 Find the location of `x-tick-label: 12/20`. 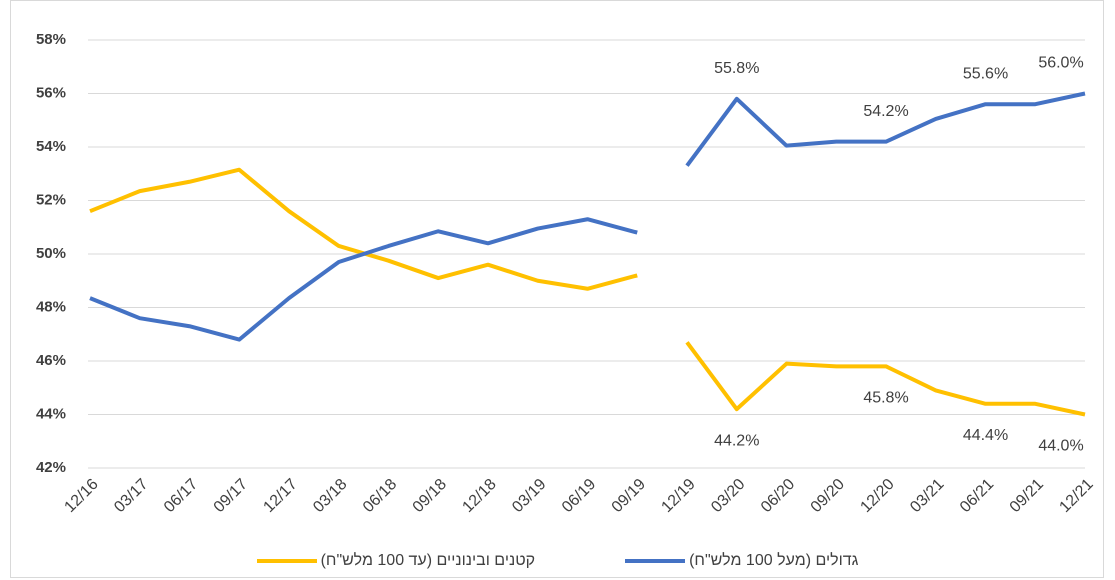

x-tick-label: 12/20 is located at coordinates (877, 496).